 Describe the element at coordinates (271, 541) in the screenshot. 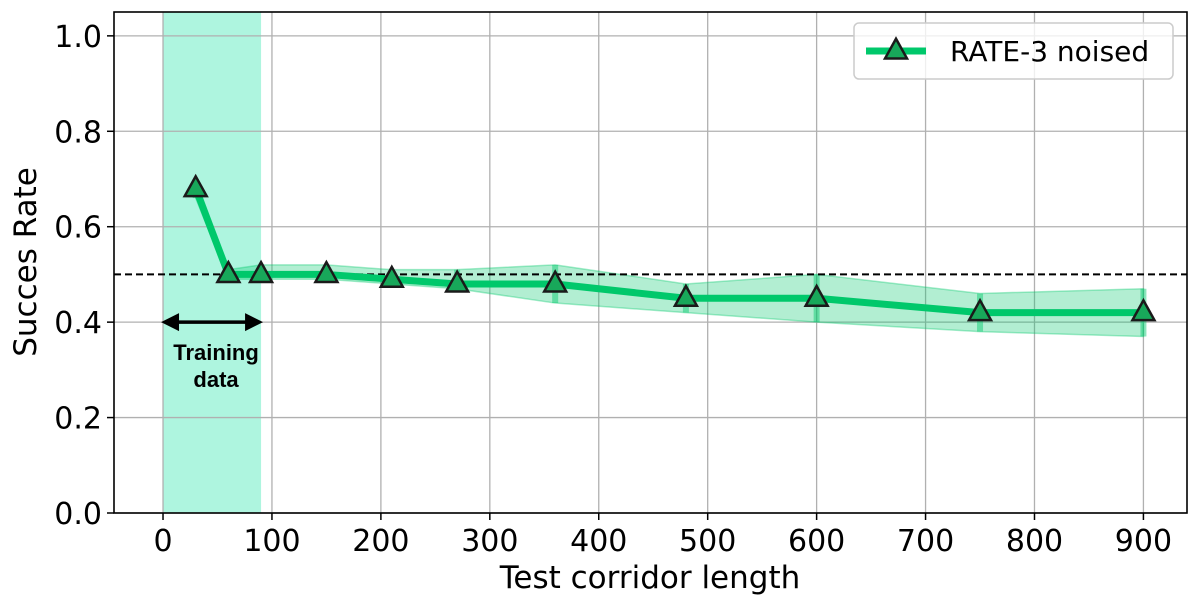

I see `x-tick-label: 100` at that location.